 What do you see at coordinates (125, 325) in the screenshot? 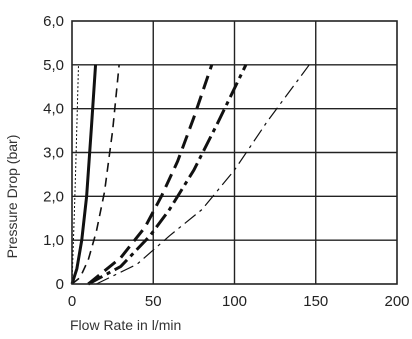
I see `x-axis-label: Flow Rate in l/min` at bounding box center [125, 325].